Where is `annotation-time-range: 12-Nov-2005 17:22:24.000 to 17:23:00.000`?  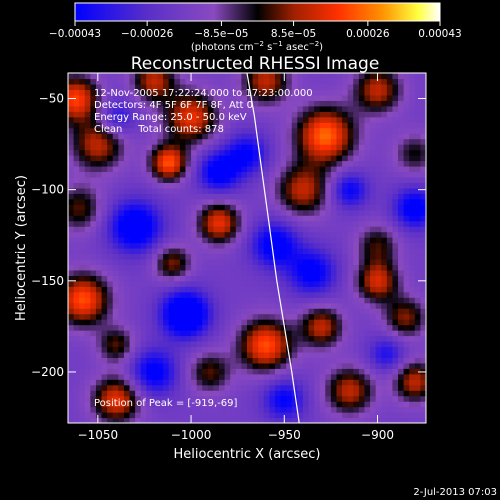 annotation-time-range: 12-Nov-2005 17:22:24.000 to 17:23:00.000 is located at coordinates (203, 93).